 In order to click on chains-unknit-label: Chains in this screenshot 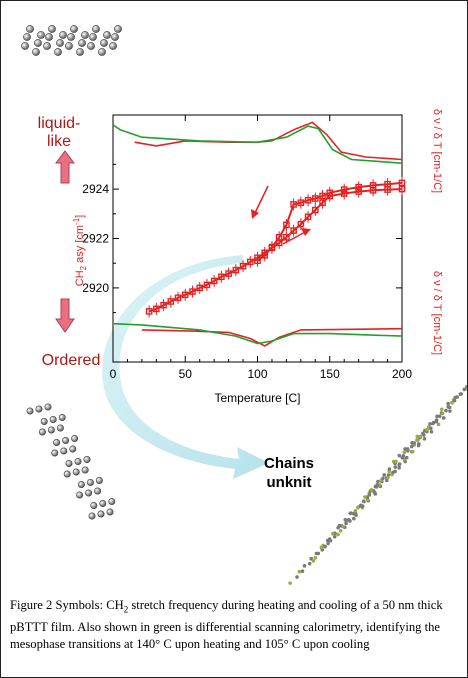, I will do `click(289, 463)`.